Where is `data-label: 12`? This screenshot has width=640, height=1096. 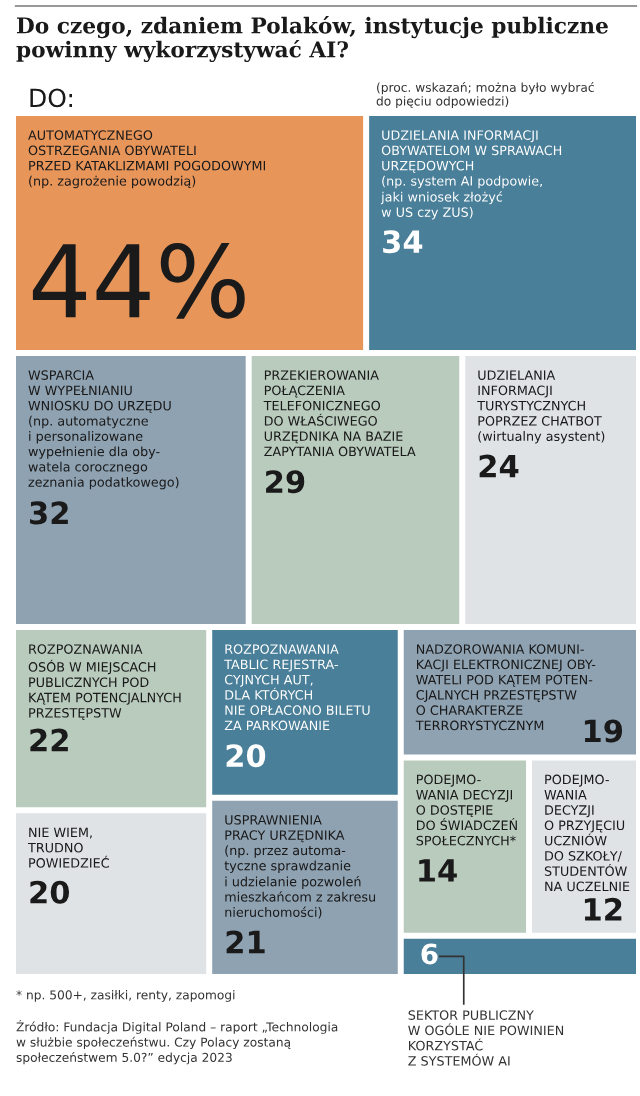 data-label: 12 is located at coordinates (603, 909).